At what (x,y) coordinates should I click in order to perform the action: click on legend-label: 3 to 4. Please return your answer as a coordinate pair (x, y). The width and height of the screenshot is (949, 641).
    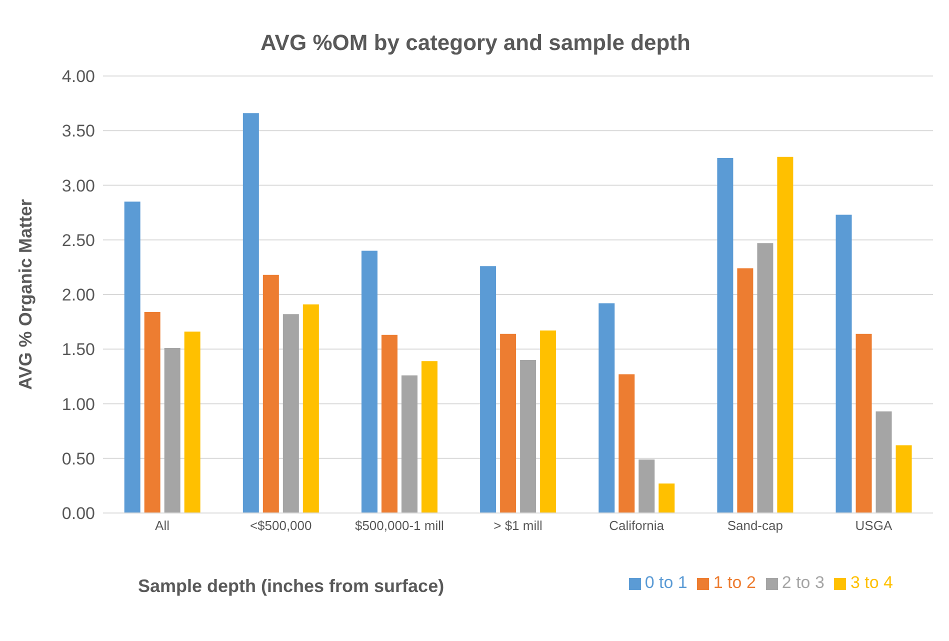
    Looking at the image, I should click on (871, 582).